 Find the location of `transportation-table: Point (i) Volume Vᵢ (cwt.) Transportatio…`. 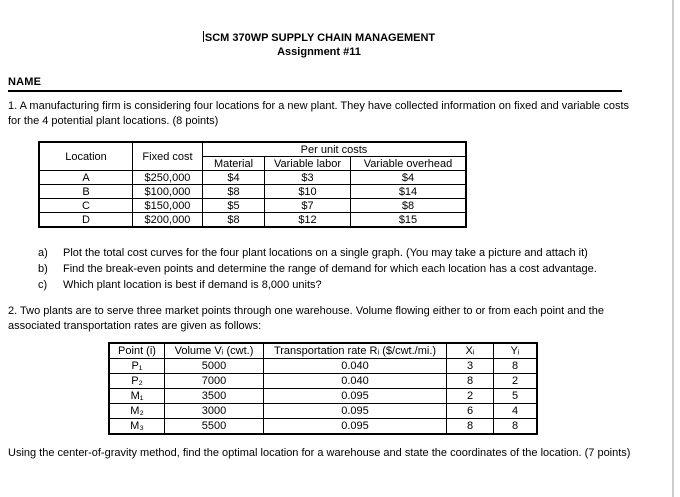

transportation-table: Point (i) Volume Vᵢ (cwt.) Transportatio… is located at coordinates (323, 388).